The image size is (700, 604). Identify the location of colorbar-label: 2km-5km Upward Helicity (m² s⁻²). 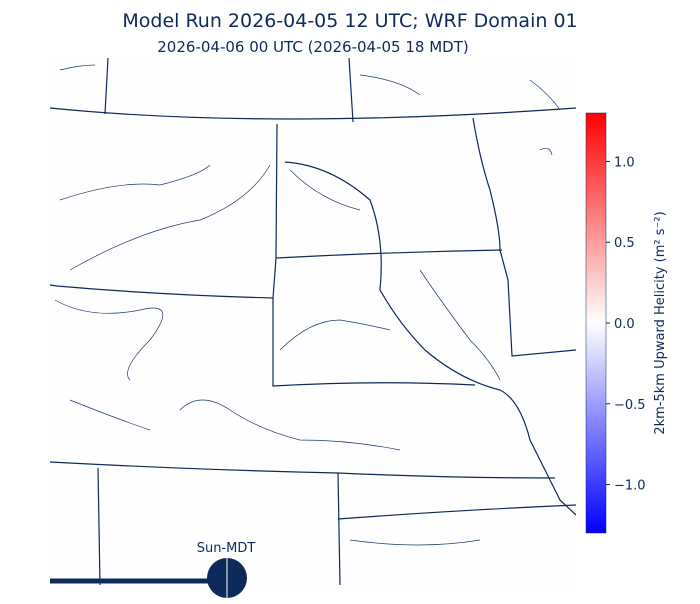
(660, 322).